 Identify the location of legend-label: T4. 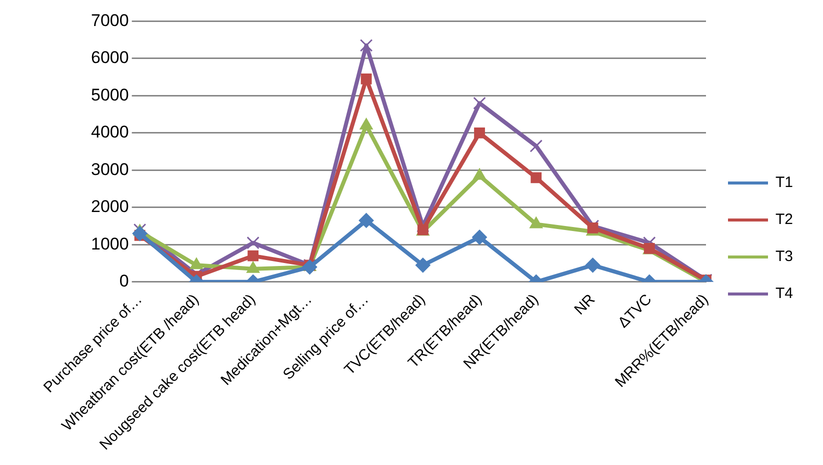
(784, 293).